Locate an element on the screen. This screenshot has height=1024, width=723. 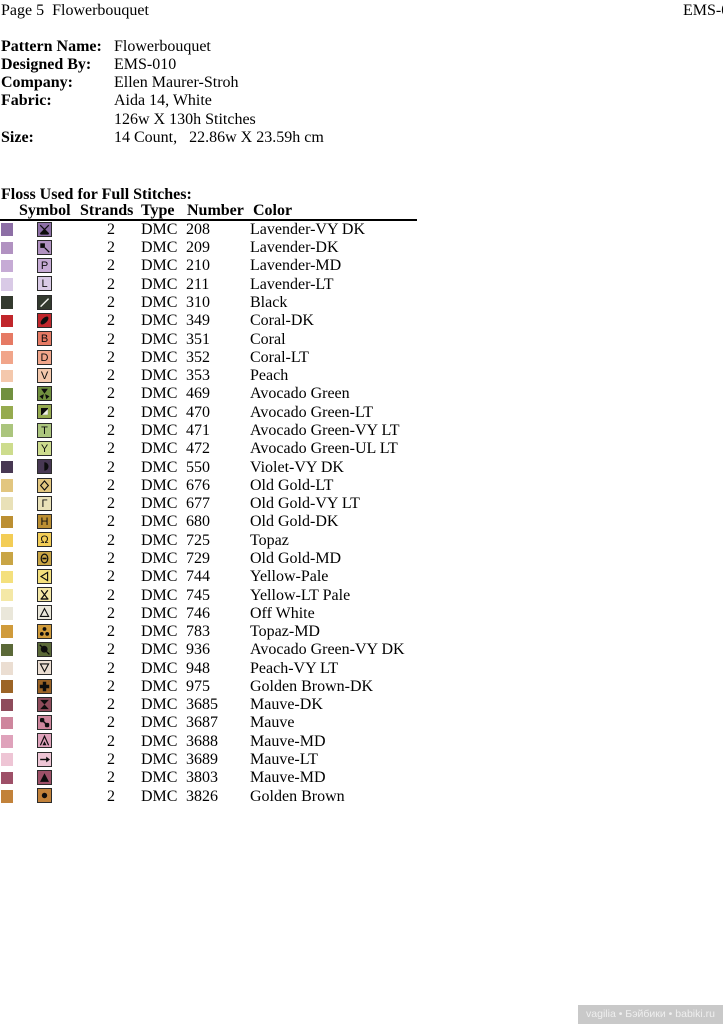
svg-text: T is located at coordinates (44, 431).